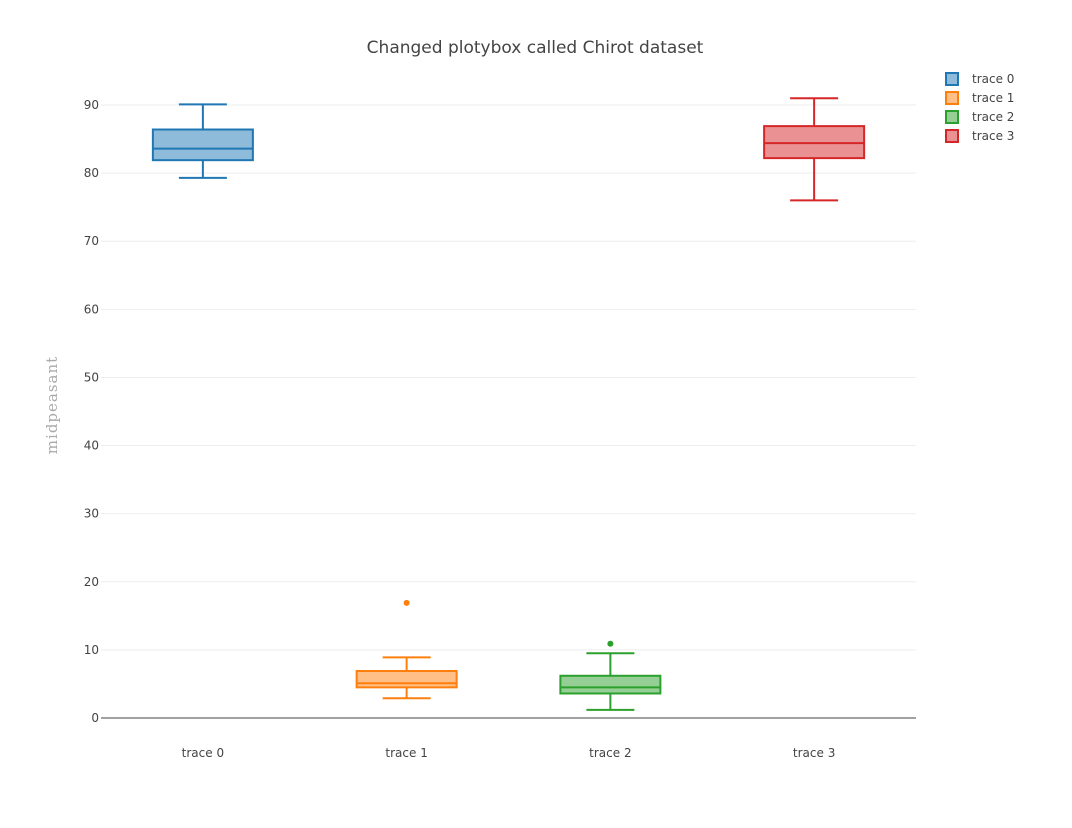 This screenshot has width=1072, height=828. I want to click on legend-label: trace 3, so click(993, 136).